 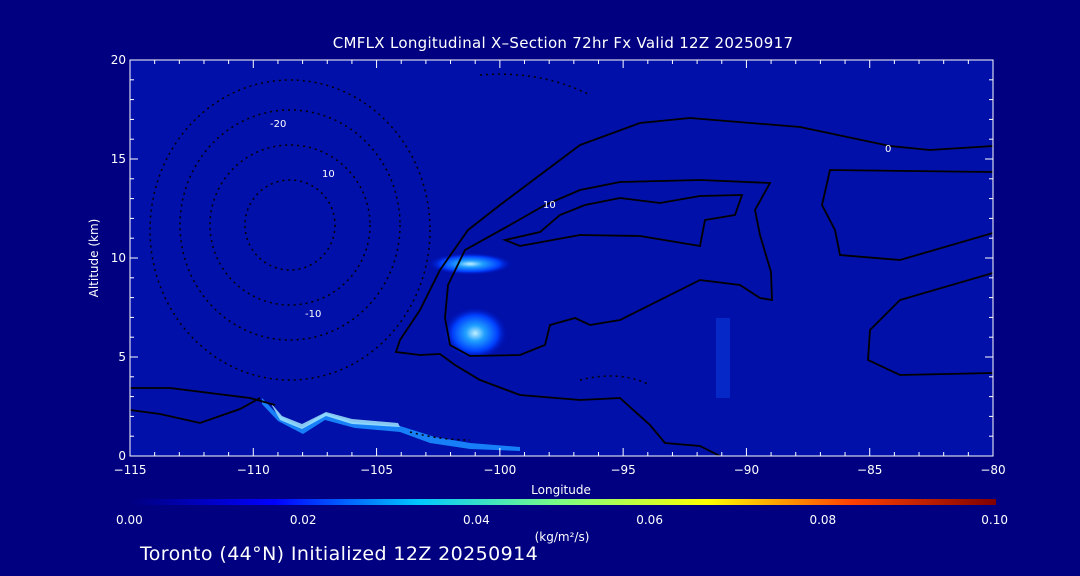 I want to click on x-tick-label: −105, so click(x=376, y=470).